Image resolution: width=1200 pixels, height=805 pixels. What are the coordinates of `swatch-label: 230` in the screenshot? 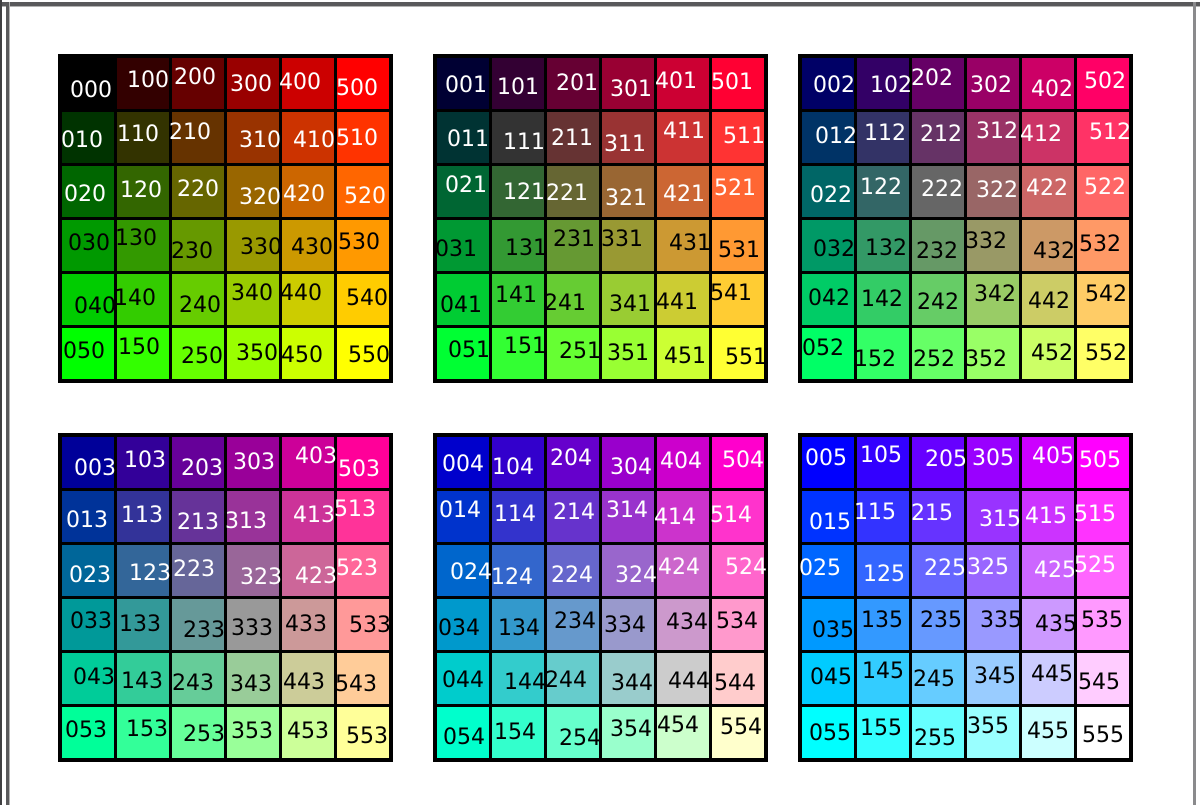 It's located at (192, 251).